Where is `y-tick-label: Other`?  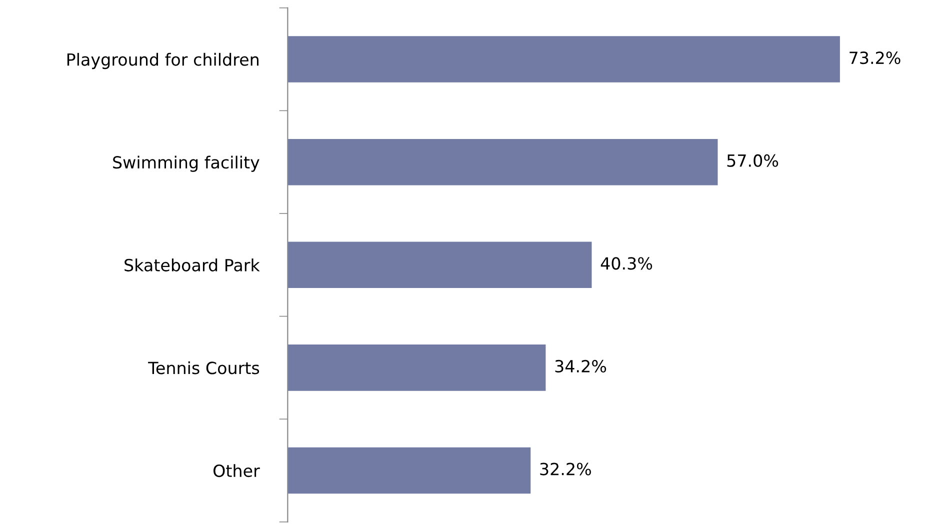
y-tick-label: Other is located at coordinates (237, 471).